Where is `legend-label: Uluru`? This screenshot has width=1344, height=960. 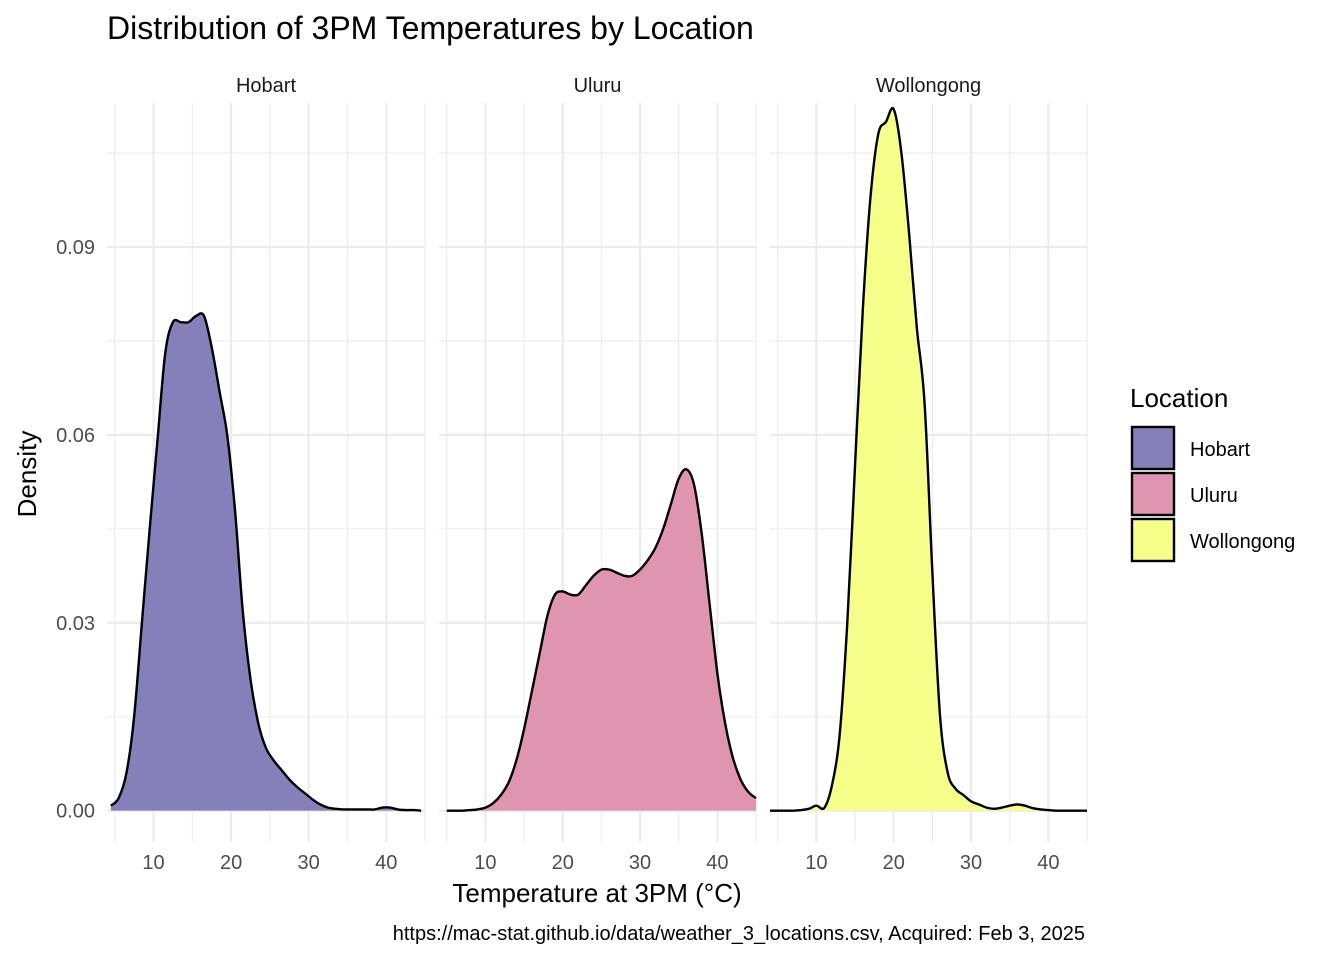 legend-label: Uluru is located at coordinates (1214, 496).